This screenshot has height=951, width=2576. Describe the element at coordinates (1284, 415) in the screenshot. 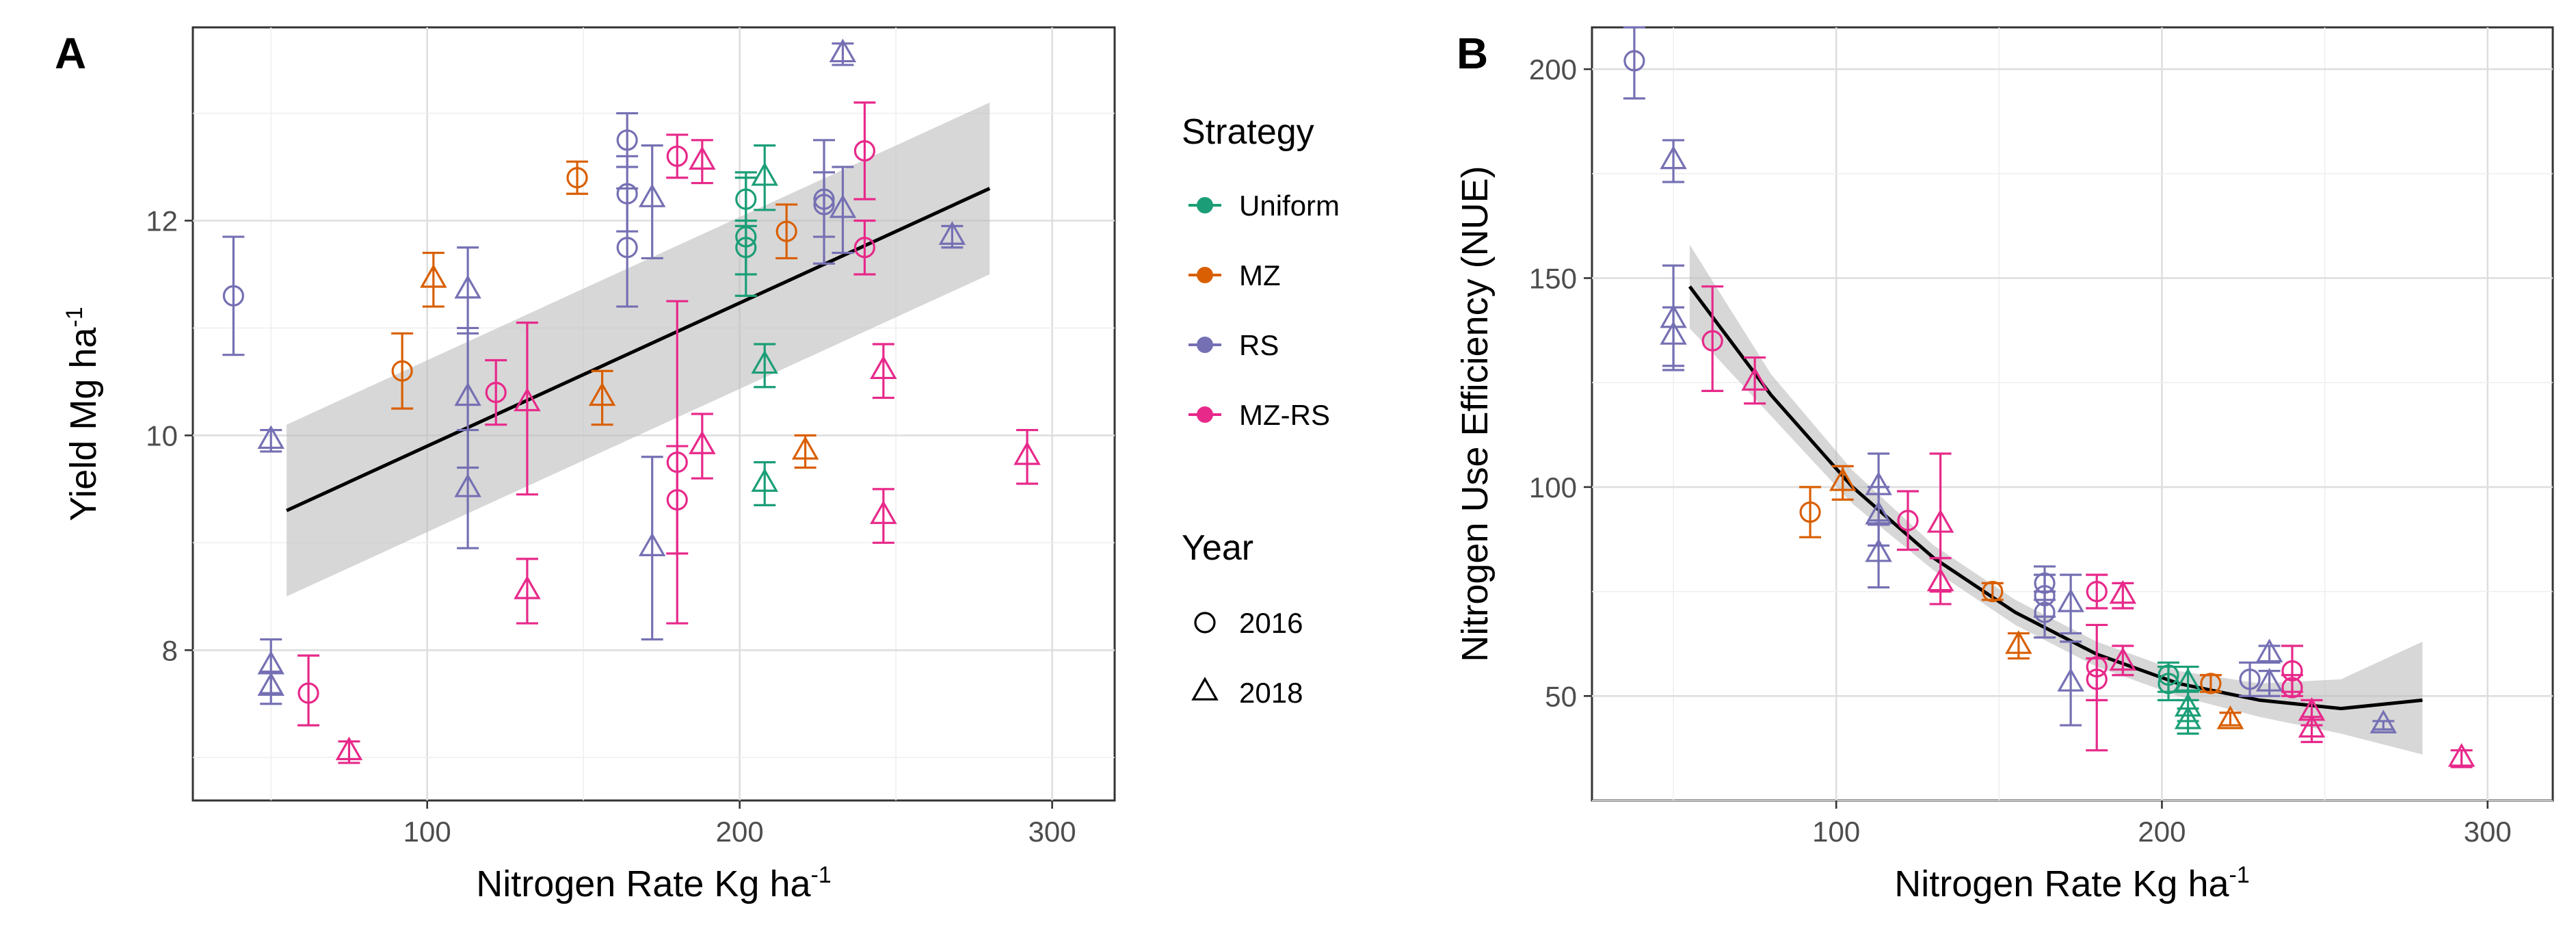

I see `legend-strategy-label: MZ-RS` at that location.